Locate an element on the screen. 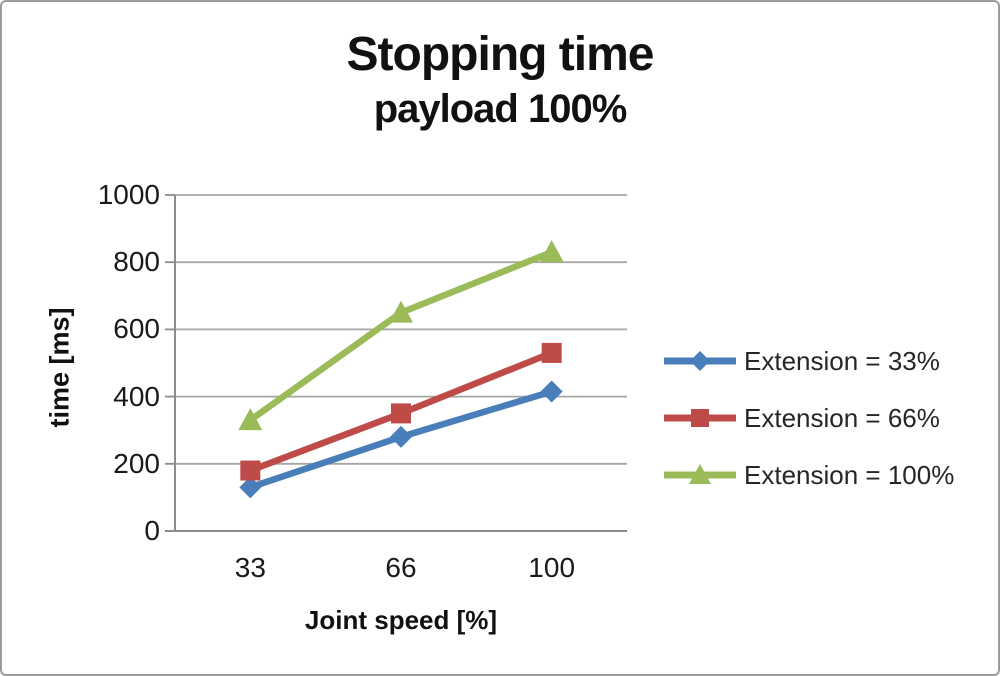 The width and height of the screenshot is (1000, 676). x-axis-title: Joint speed [%] is located at coordinates (401, 620).